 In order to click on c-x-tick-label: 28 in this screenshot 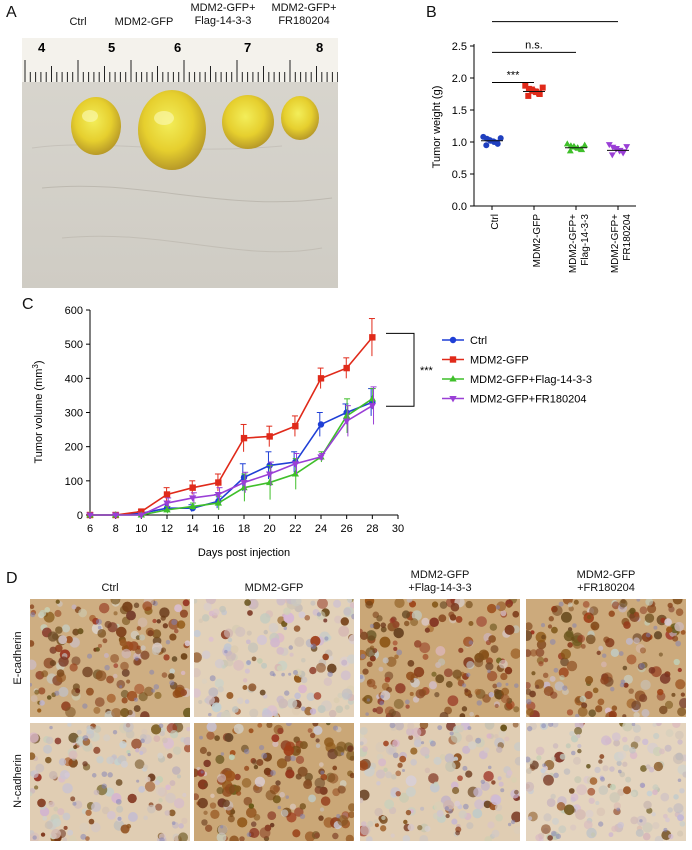, I will do `click(372, 529)`.